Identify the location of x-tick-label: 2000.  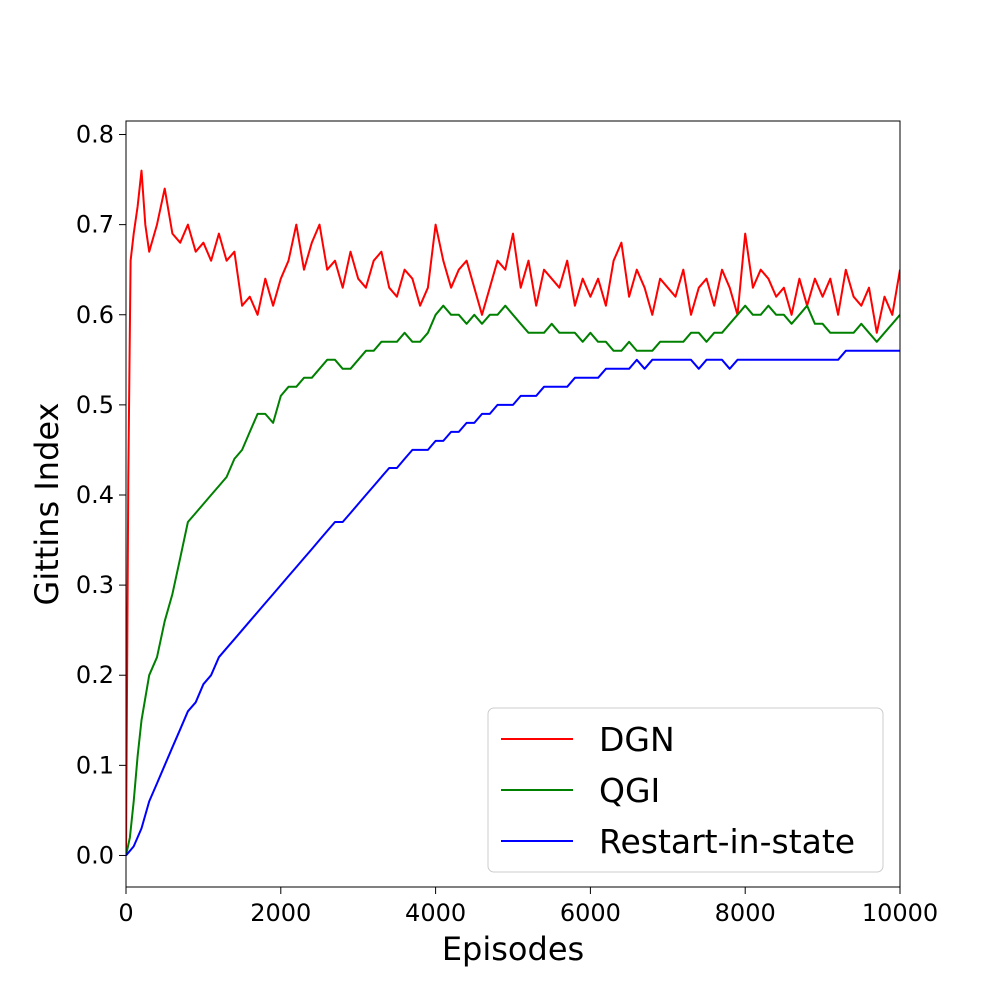
(280, 913).